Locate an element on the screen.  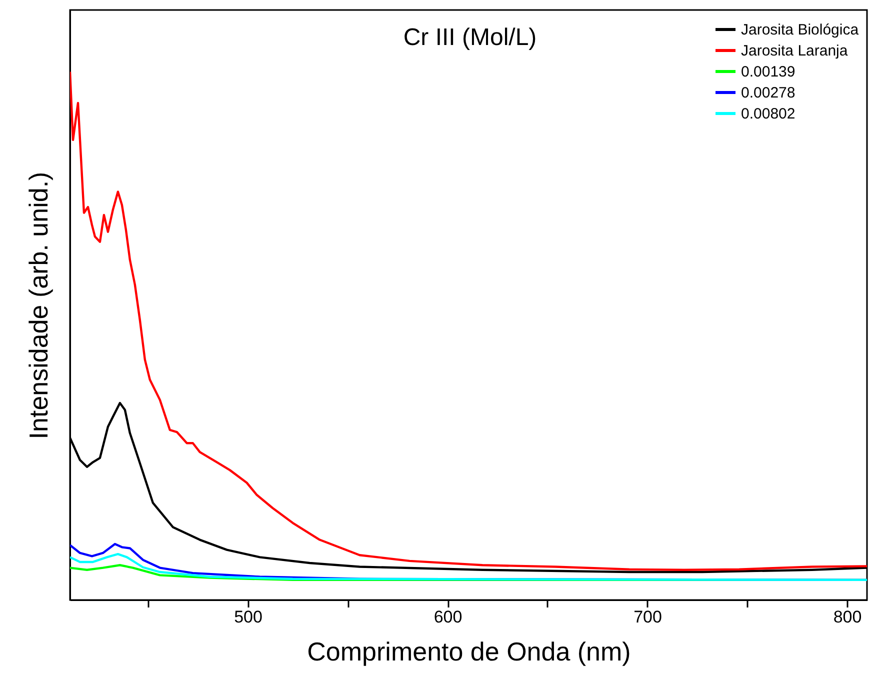
y-axis-title: Intensidade (arb. unid.) is located at coordinates (39, 306).